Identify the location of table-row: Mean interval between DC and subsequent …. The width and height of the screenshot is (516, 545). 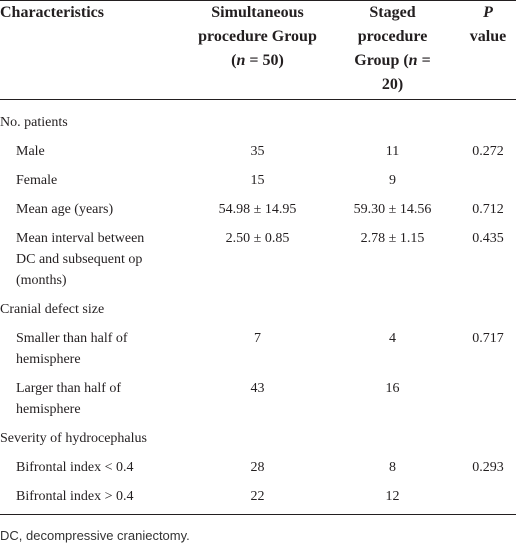
(258, 259).